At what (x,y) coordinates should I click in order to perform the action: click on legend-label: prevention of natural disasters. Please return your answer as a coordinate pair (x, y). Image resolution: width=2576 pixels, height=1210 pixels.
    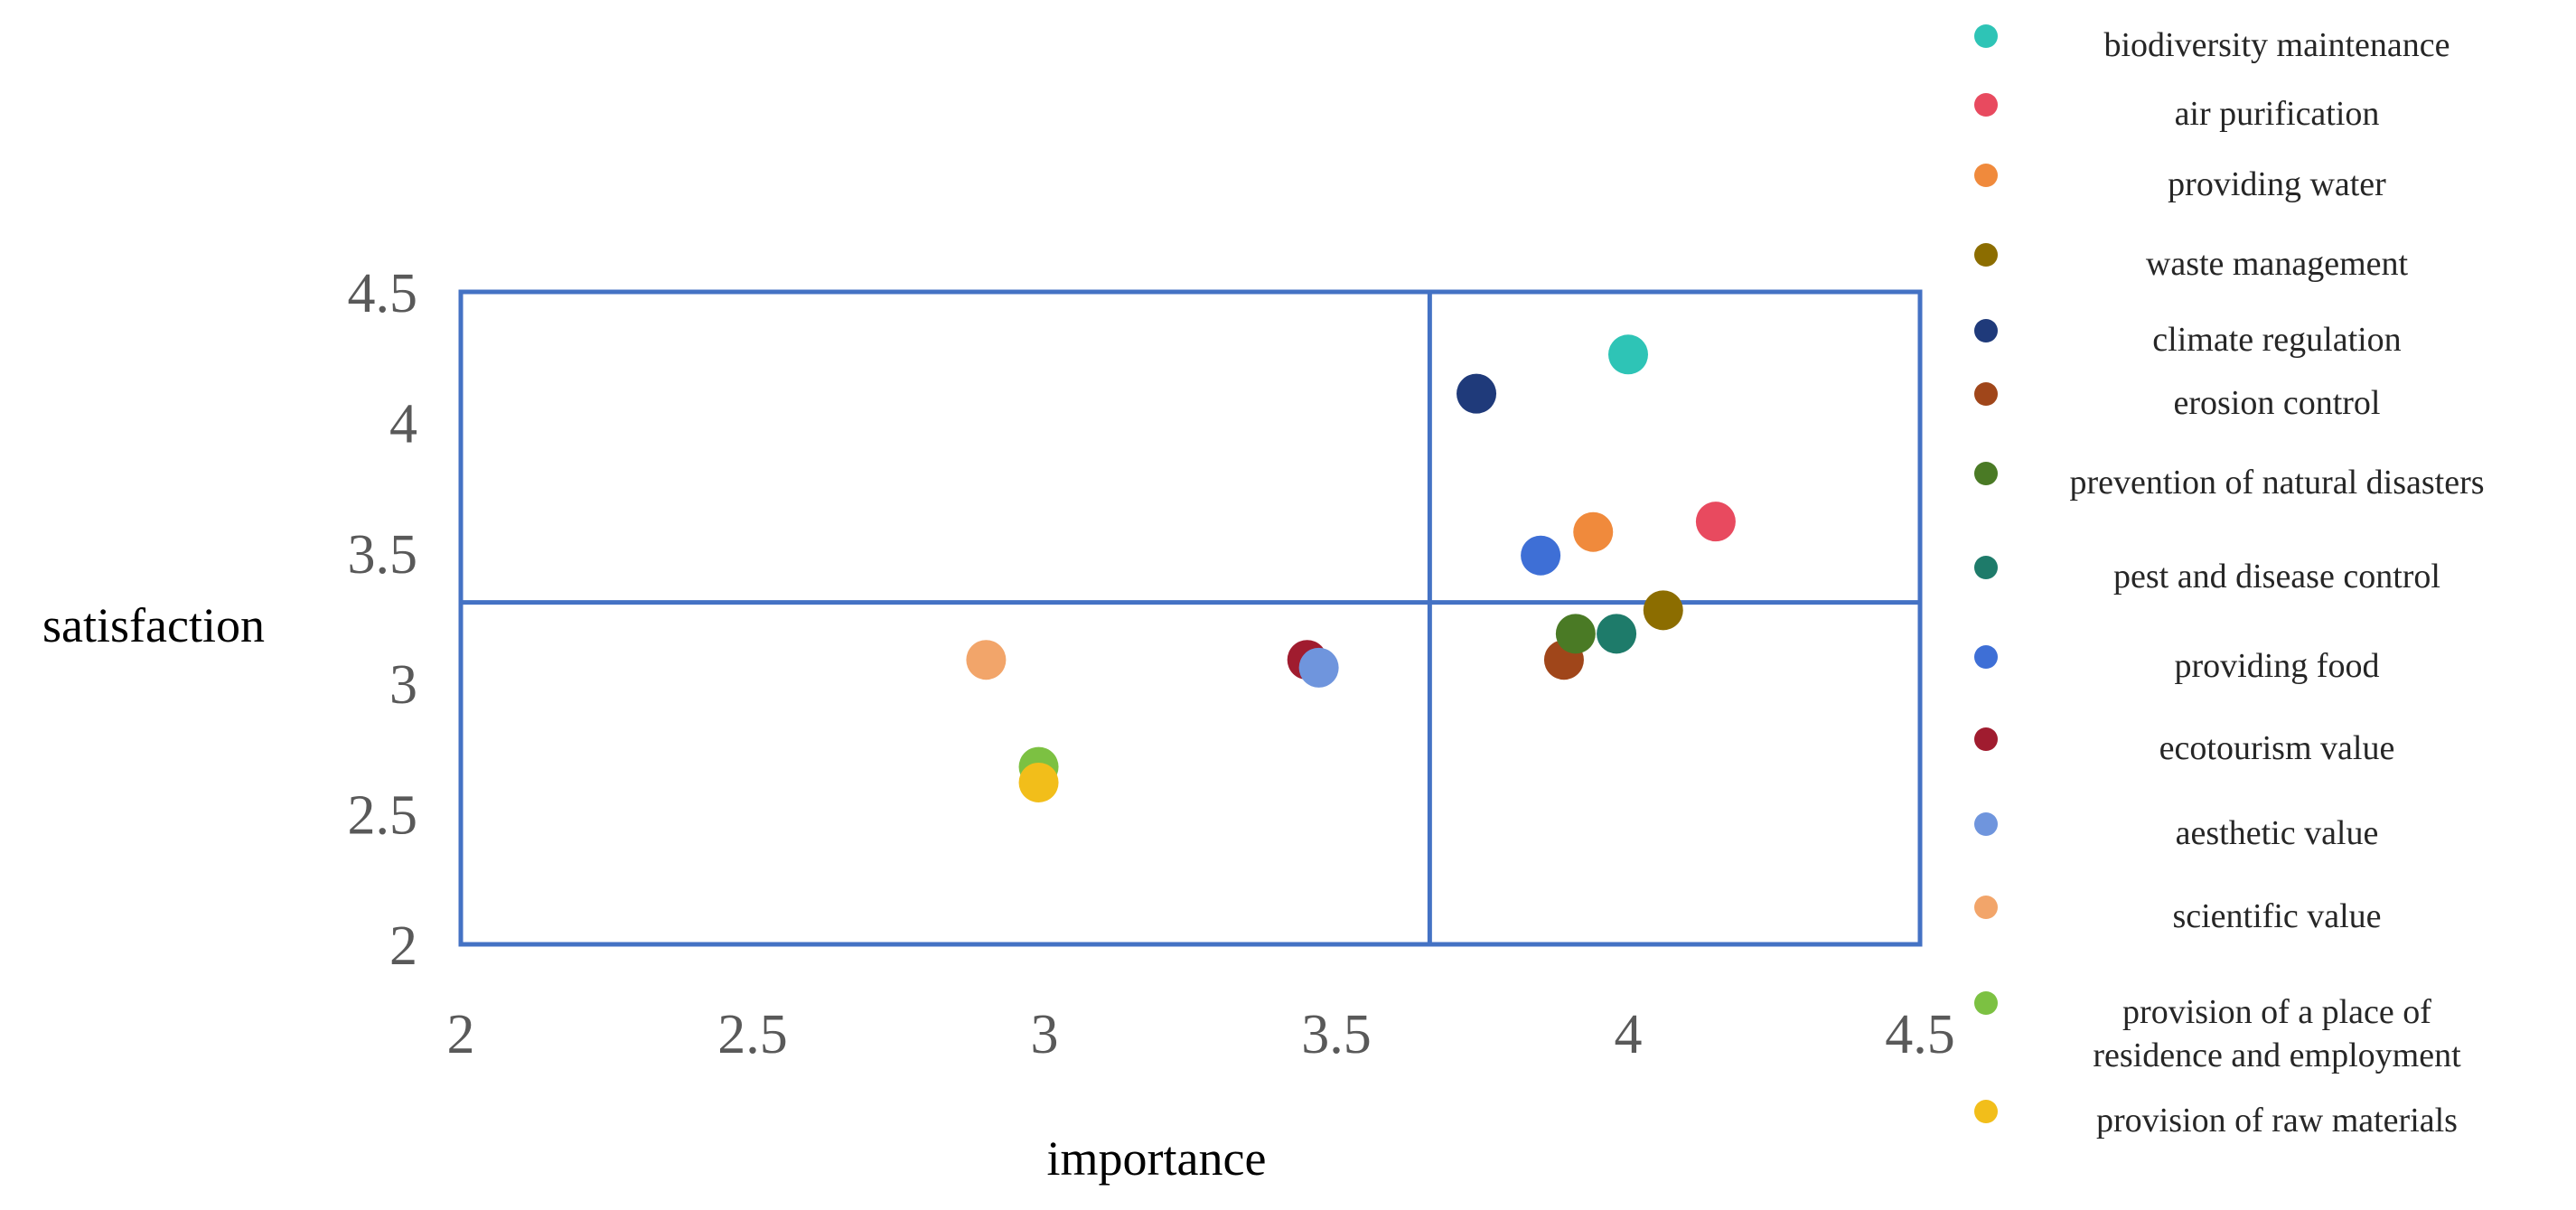
    Looking at the image, I should click on (2276, 483).